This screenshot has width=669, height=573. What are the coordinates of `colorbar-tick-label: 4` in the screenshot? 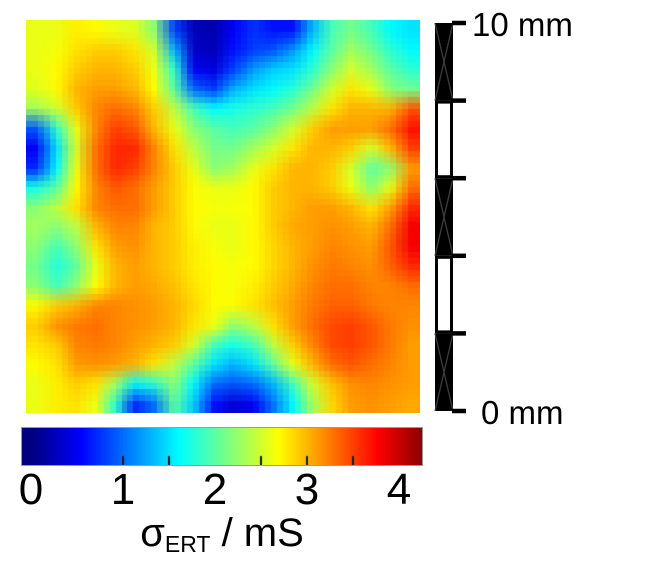 It's located at (399, 489).